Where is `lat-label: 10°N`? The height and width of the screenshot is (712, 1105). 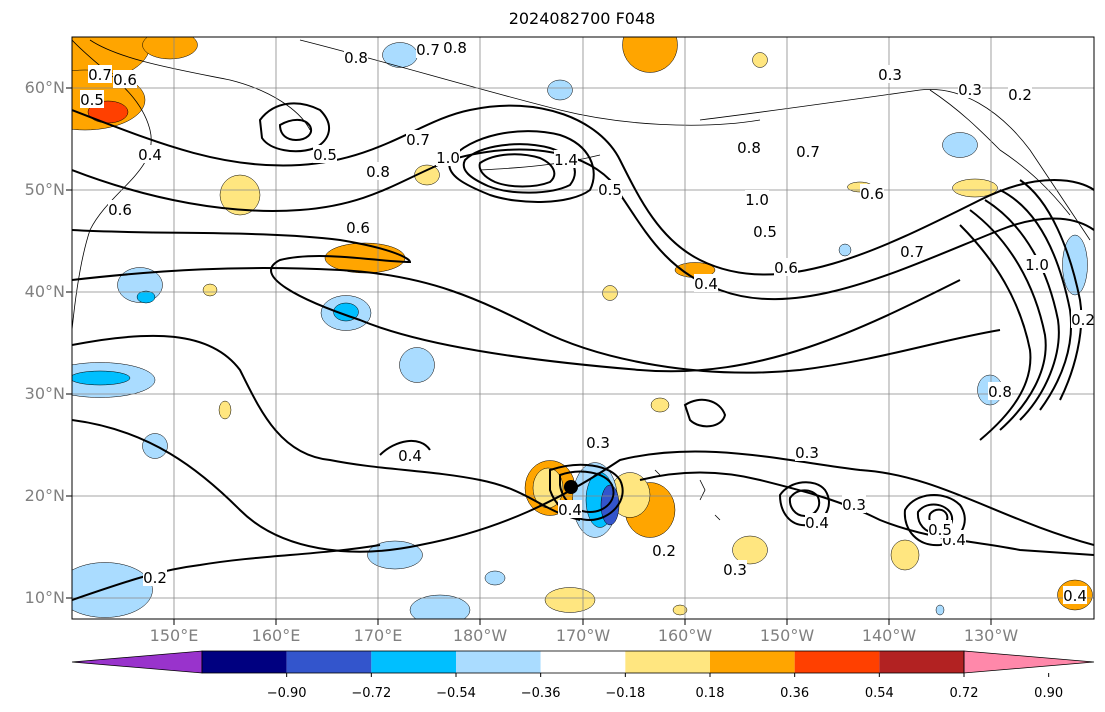 lat-label: 10°N is located at coordinates (44, 597).